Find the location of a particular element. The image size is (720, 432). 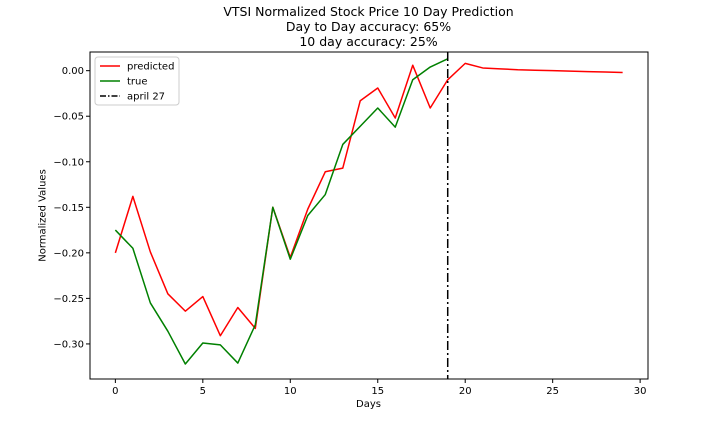

y-axis-label: Normalized Values is located at coordinates (43, 215).